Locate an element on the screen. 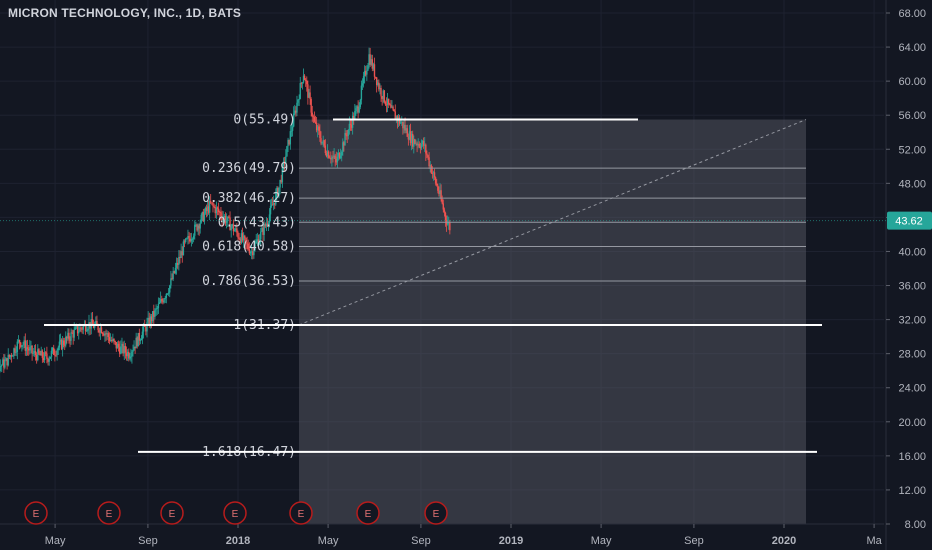  earnings-marker-label: E is located at coordinates (301, 514).